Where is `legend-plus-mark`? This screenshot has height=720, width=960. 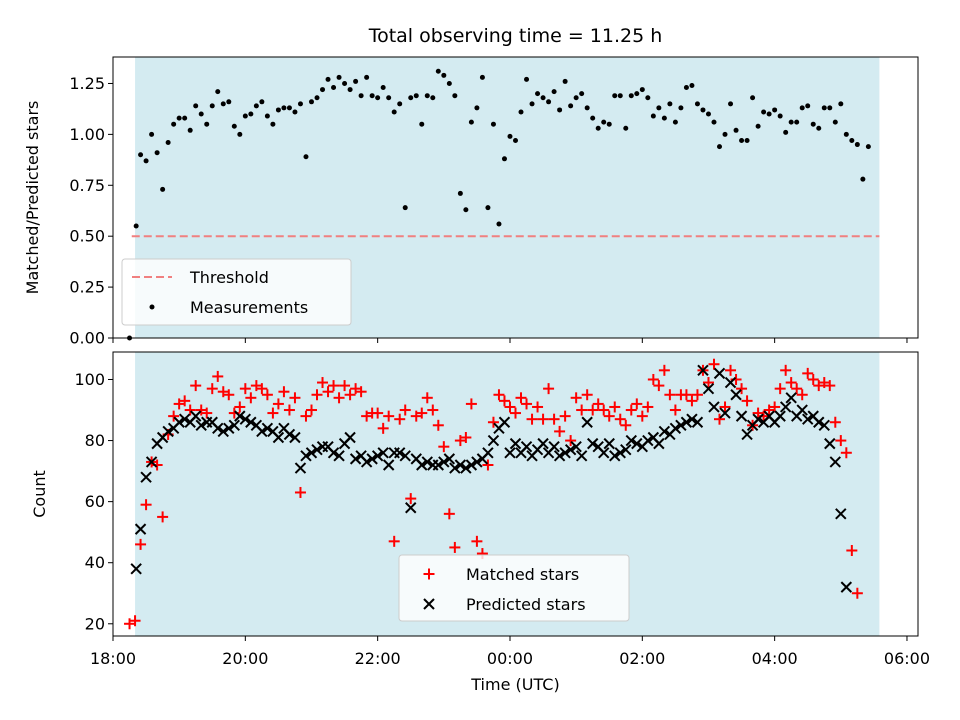
legend-plus-mark is located at coordinates (429, 574).